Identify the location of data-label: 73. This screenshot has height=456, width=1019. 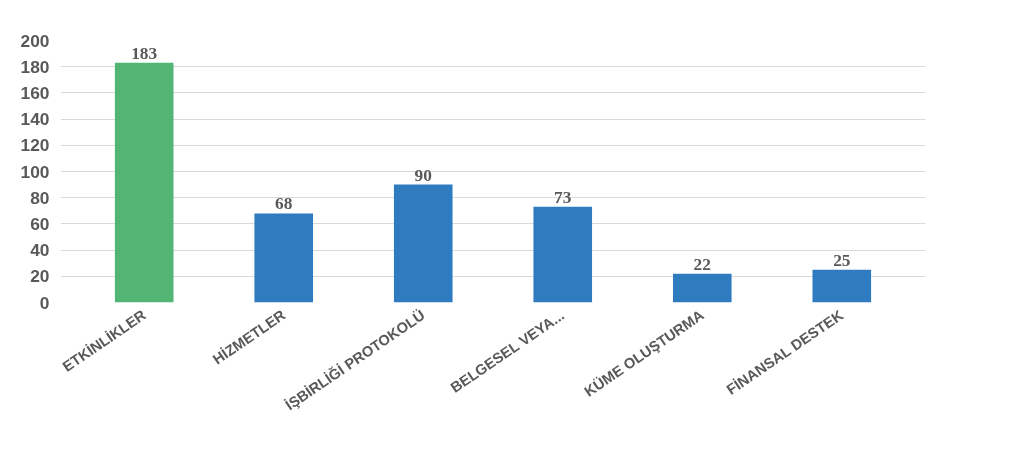
(563, 197).